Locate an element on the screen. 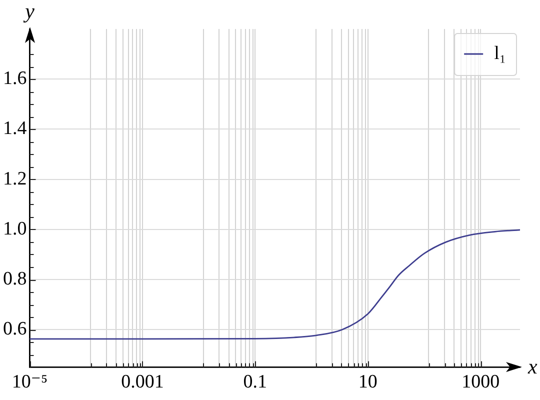 The height and width of the screenshot is (400, 540). y-tick-label: 1.6 is located at coordinates (15, 79).